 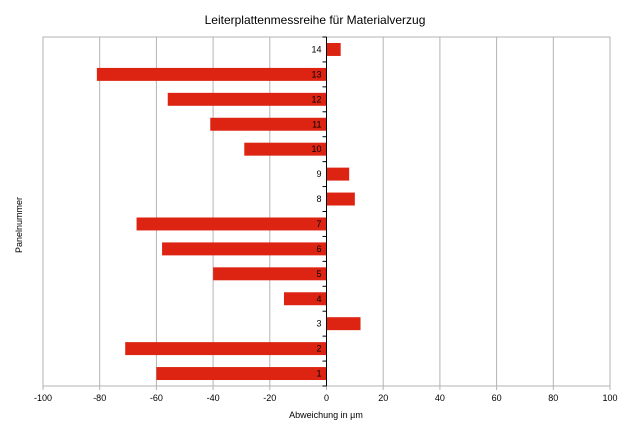 What do you see at coordinates (318, 174) in the screenshot?
I see `y-tick-label: 9` at bounding box center [318, 174].